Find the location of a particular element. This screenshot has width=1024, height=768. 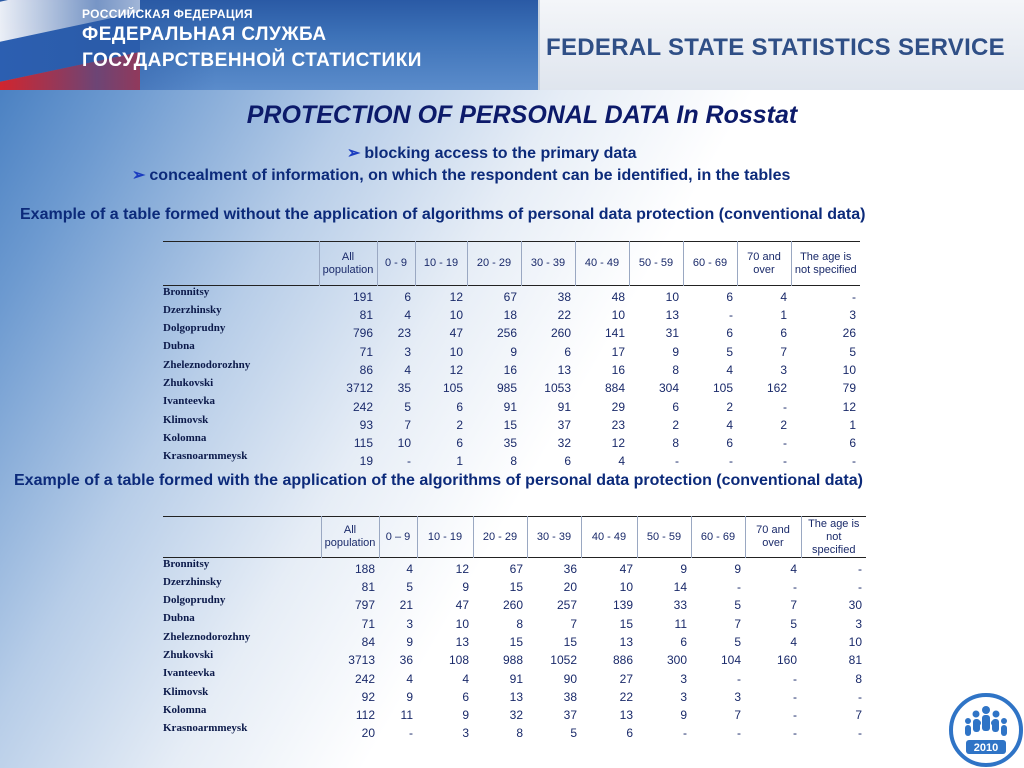

value-cell: 20 is located at coordinates (368, 733).